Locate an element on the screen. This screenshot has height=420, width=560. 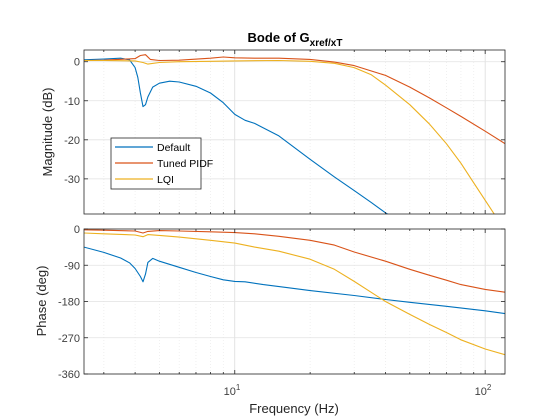
magnitude-ylabel: Magnitude (dB) is located at coordinates (47, 132).